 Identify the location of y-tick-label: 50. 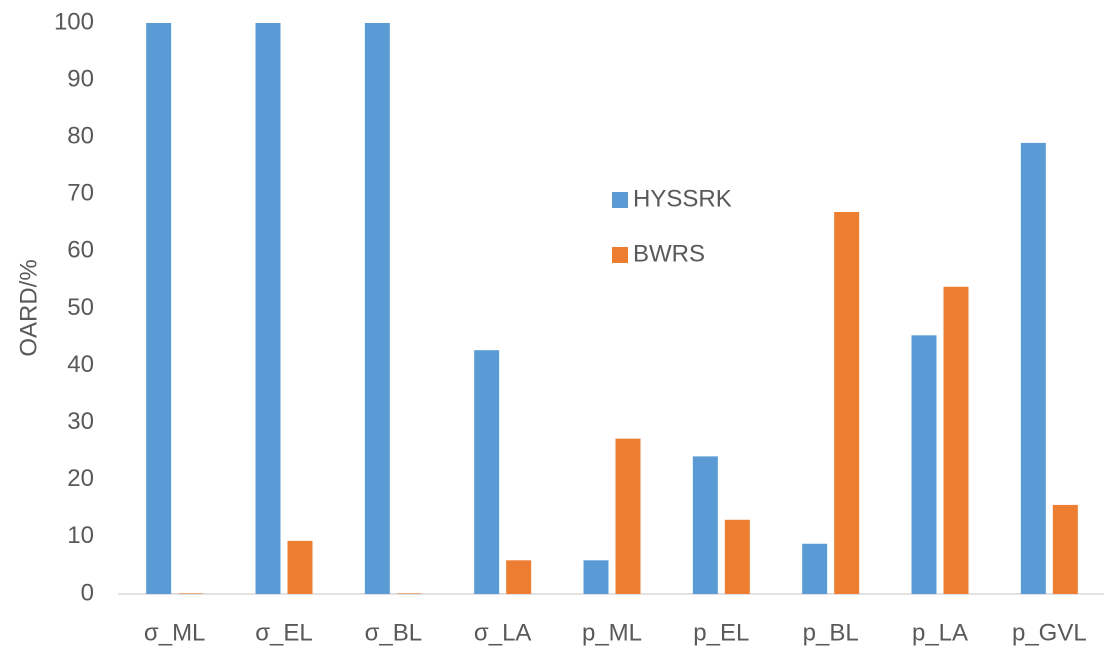
(80, 307).